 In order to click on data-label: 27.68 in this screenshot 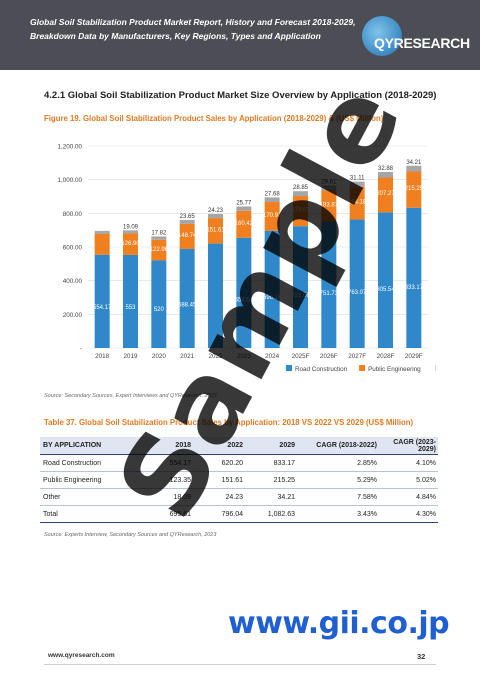, I will do `click(273, 194)`.